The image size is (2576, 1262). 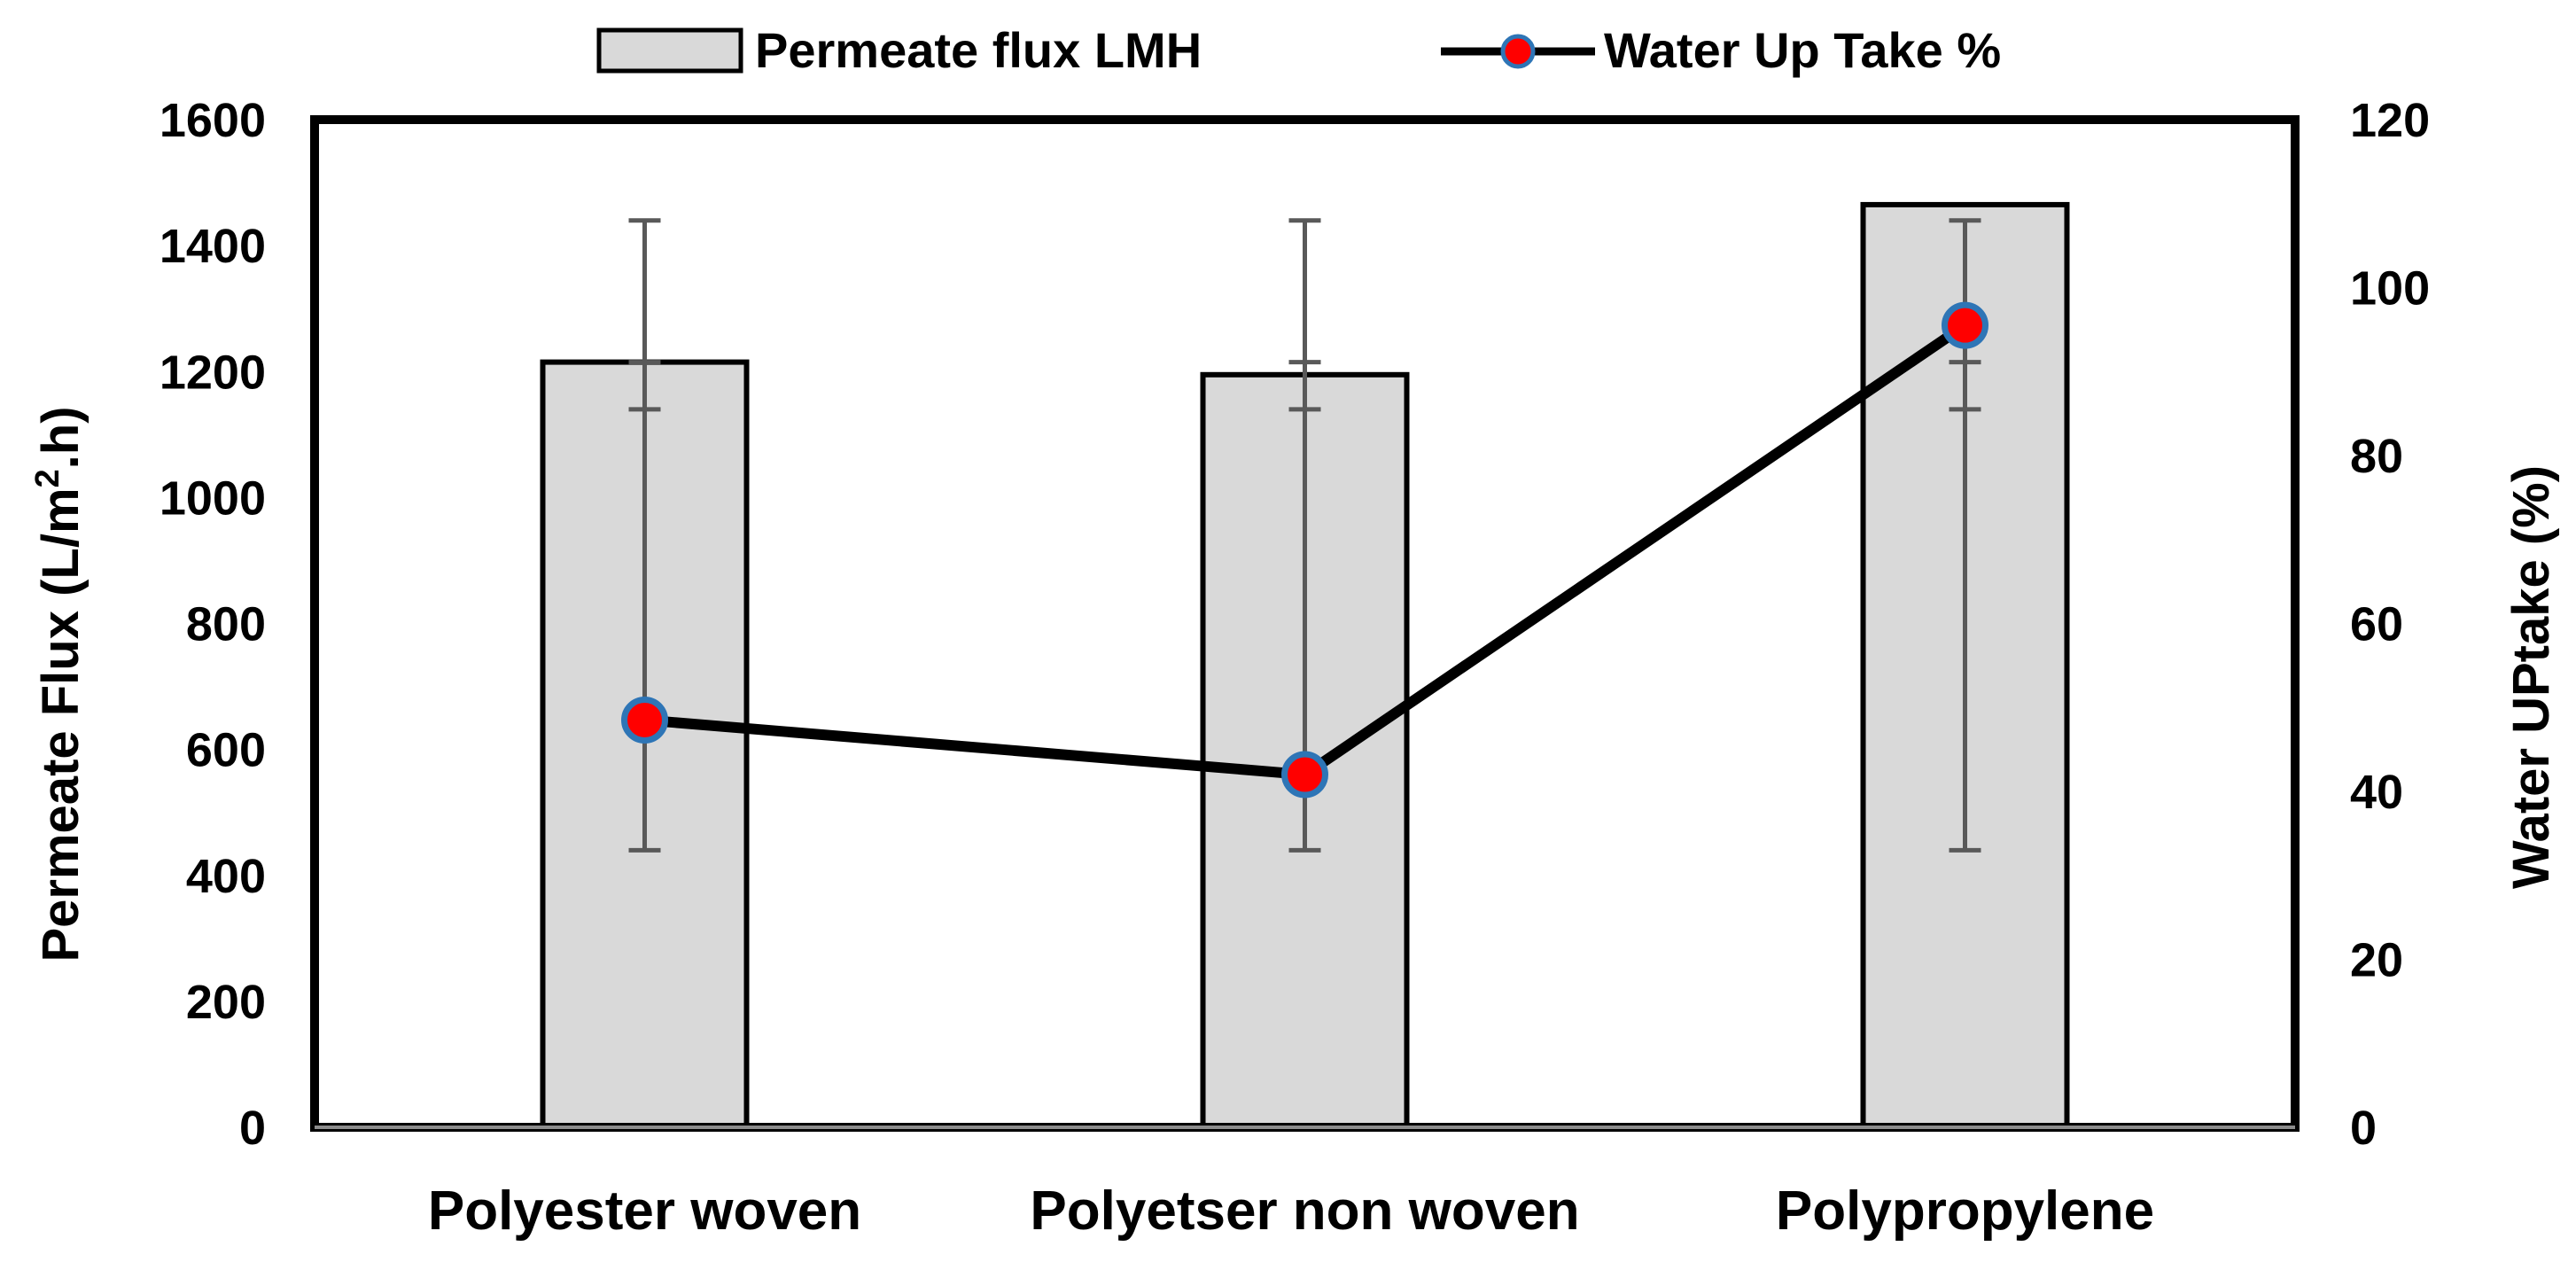 What do you see at coordinates (59, 684) in the screenshot?
I see `y-axis-title: Permeate Flux (L/m2.h)` at bounding box center [59, 684].